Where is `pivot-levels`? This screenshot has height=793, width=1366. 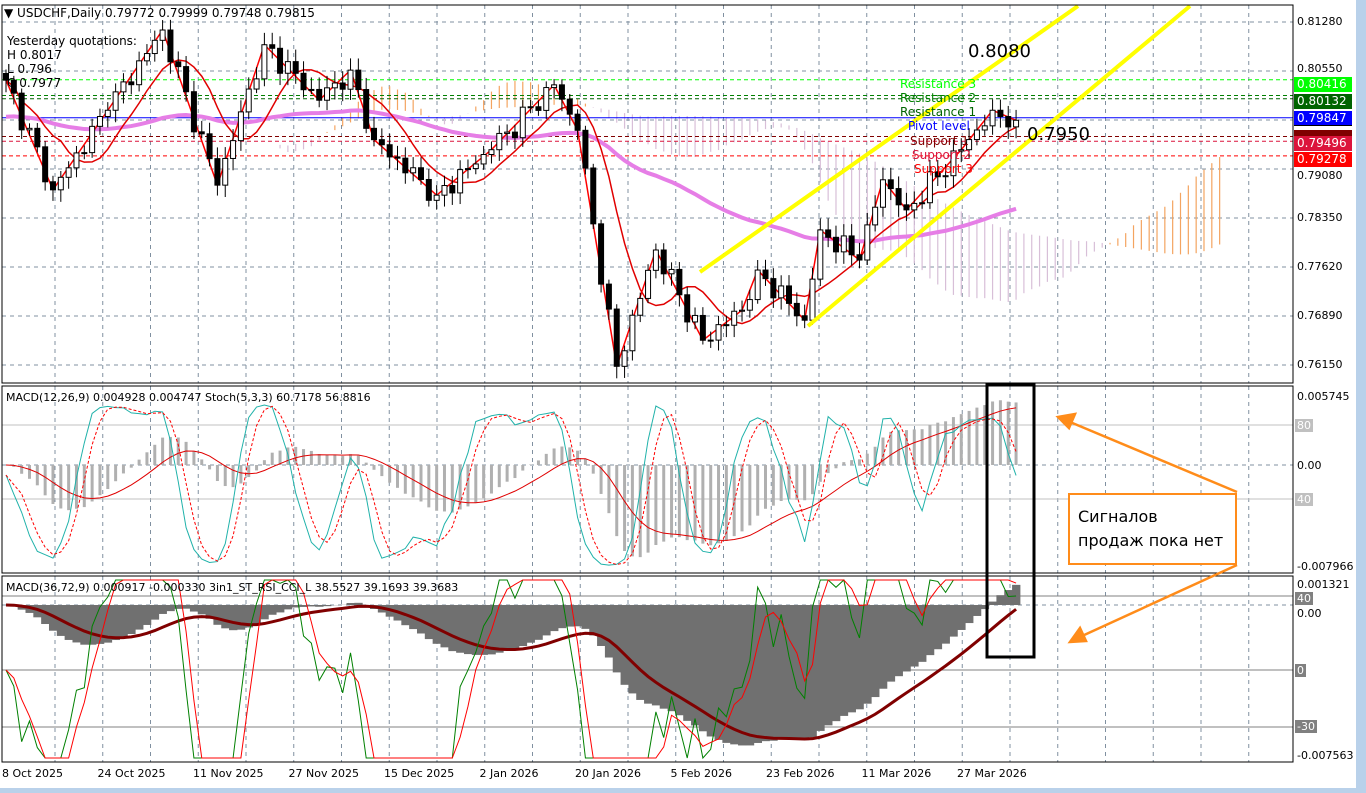 pivot-levels is located at coordinates (647, 118).